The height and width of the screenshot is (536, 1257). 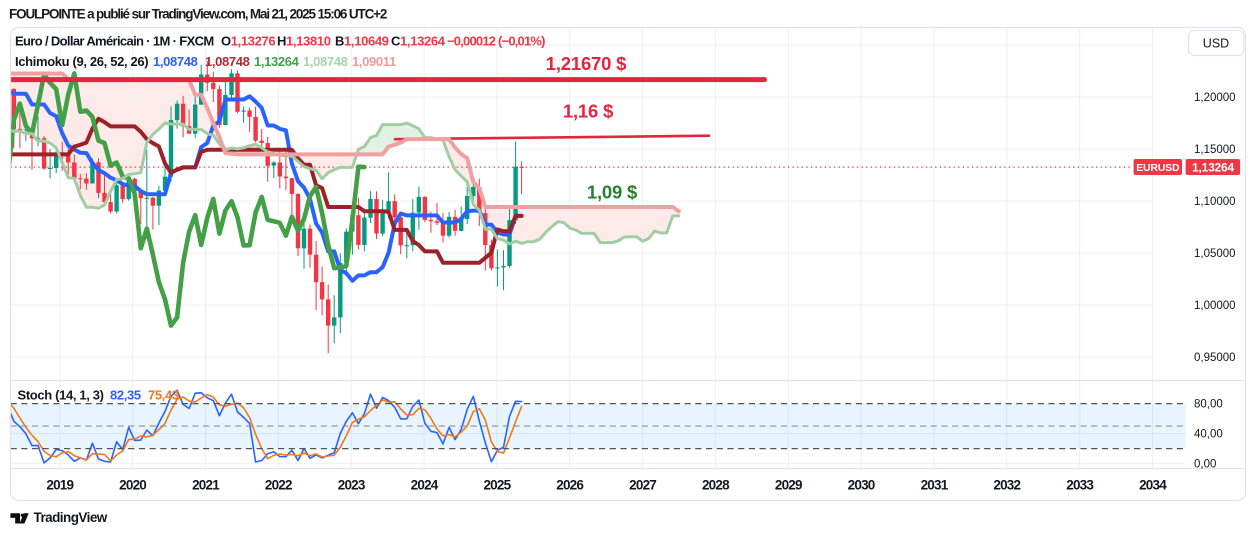 I want to click on svg-text: 2029, so click(x=788, y=485).